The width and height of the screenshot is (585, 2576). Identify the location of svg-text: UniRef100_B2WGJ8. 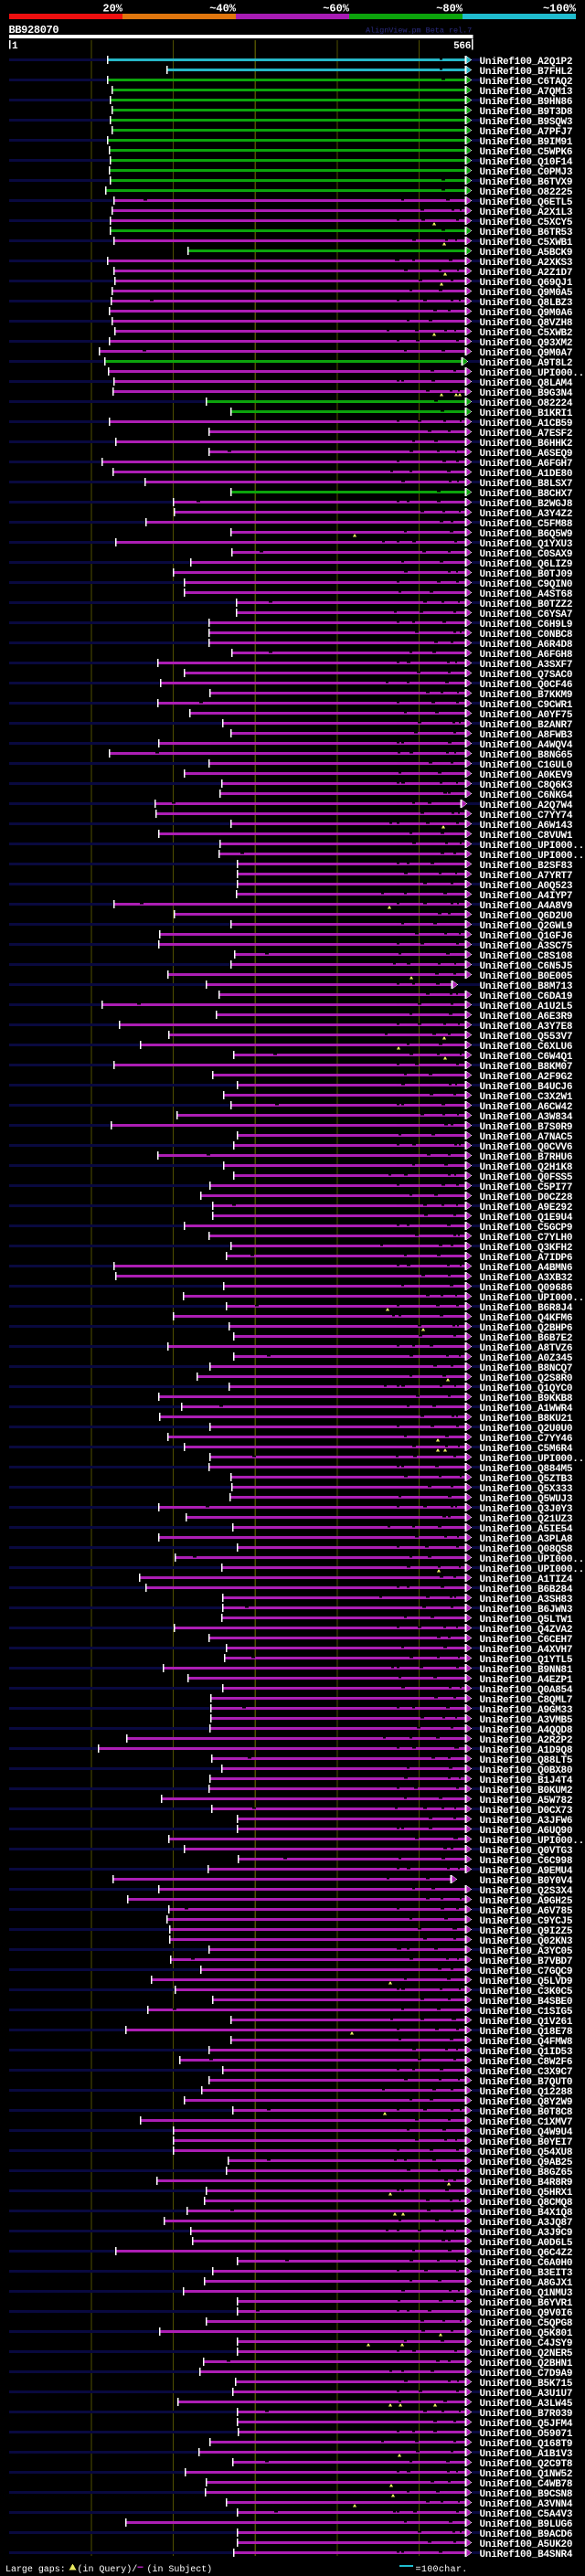
(527, 504).